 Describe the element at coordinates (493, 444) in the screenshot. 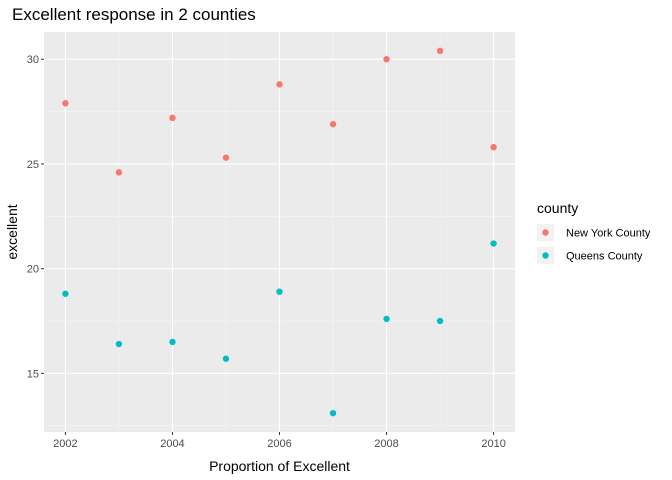

I see `x-tick-label: 2010` at that location.